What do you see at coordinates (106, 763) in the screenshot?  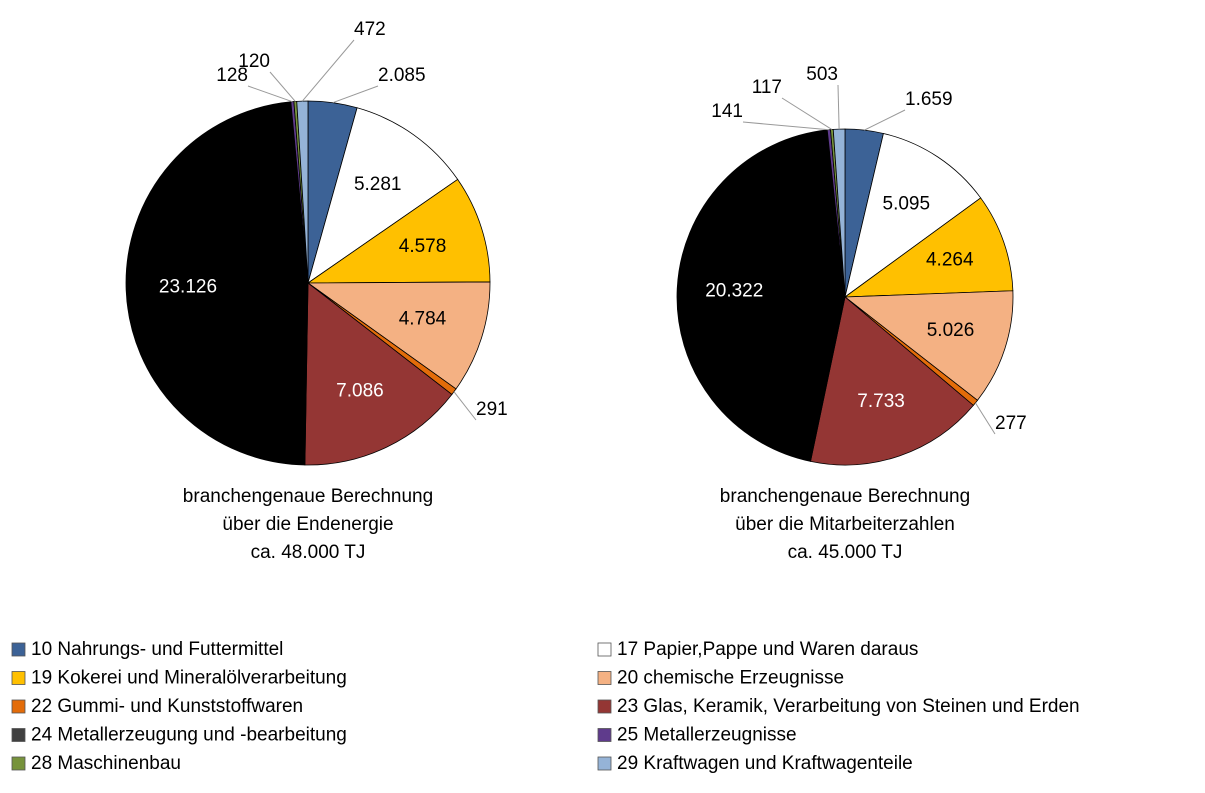 I see `legend-label: 28 Maschinenbau` at bounding box center [106, 763].